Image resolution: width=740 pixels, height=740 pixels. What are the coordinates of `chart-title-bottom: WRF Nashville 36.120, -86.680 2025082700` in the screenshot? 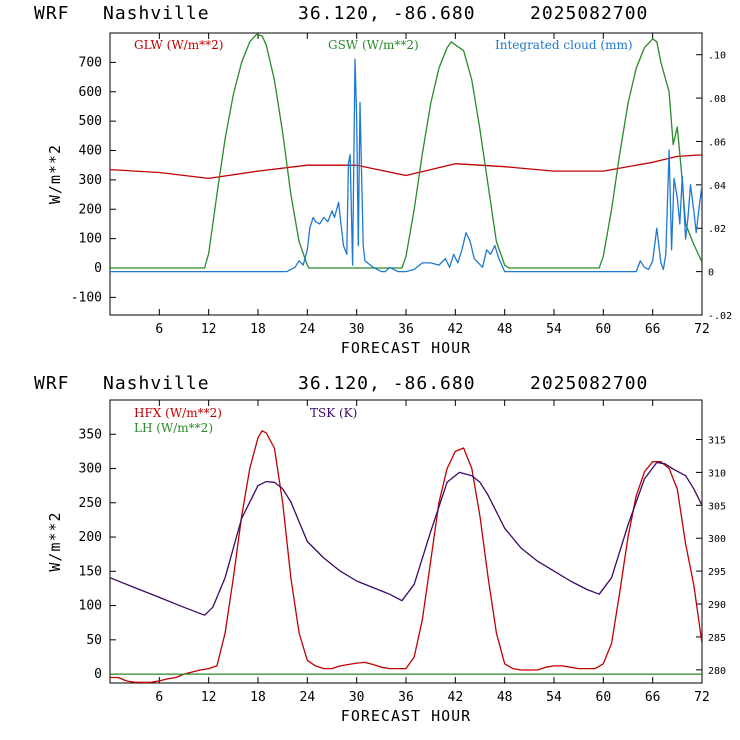 It's located at (370, 385).